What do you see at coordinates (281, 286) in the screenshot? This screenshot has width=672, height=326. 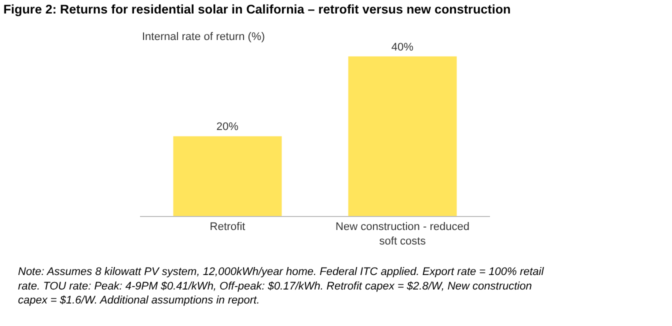 I see `text: Note: Assumes 8 kilowatt PV system, 12,000kWh/year home. Federal ITC applied. Export rate = 100% retail rate. TOU rate: Peak: 4-9PM $0.41/kWh, Off-peak: $0.17/kWh. Retrofit capex = $2.8/W, New construction capex = $1.6/W. Additional assumptions in report.` at bounding box center [281, 286].